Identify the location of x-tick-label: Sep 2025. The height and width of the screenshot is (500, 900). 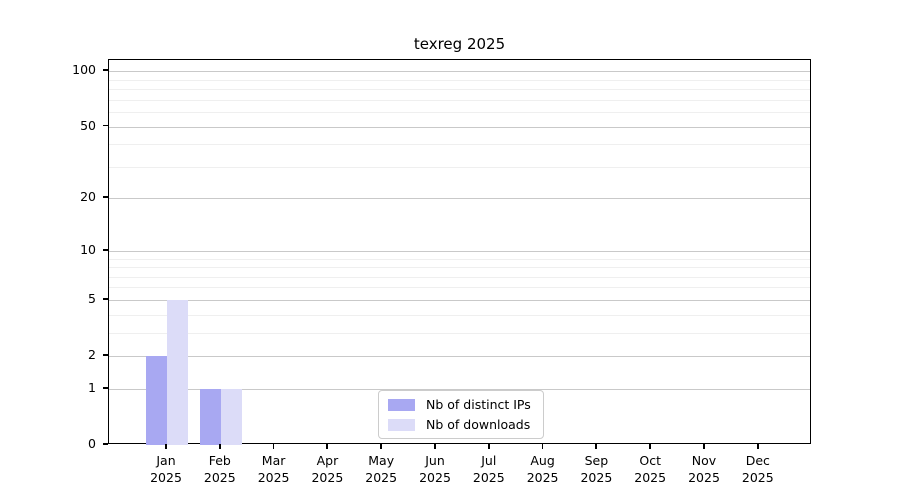
(596, 469).